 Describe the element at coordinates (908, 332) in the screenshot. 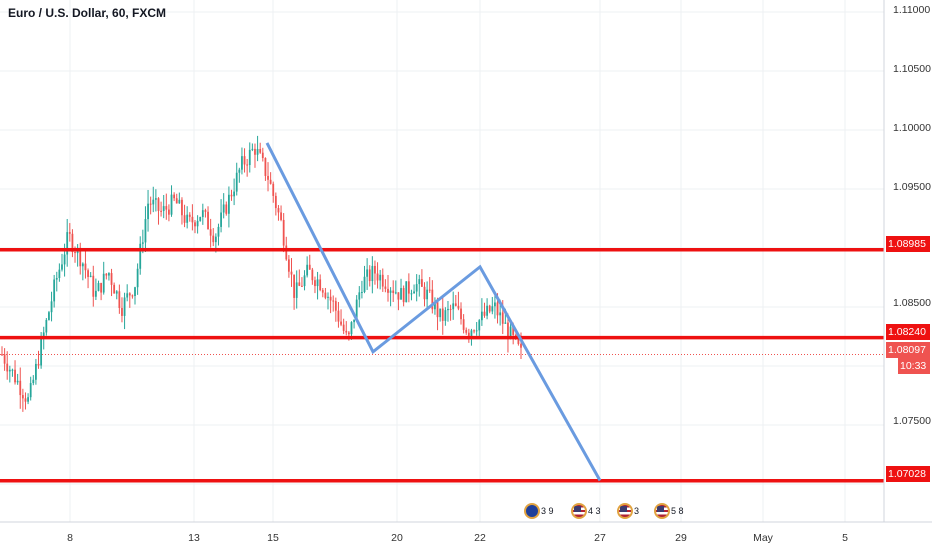

I see `middle-level-label: 1.08240` at that location.